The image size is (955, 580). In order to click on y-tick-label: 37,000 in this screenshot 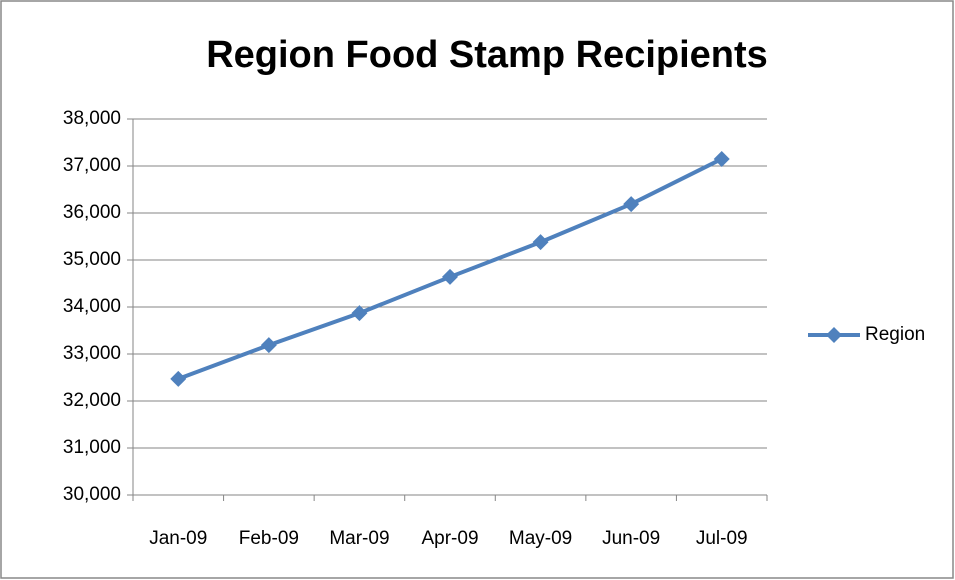, I will do `click(92, 165)`.